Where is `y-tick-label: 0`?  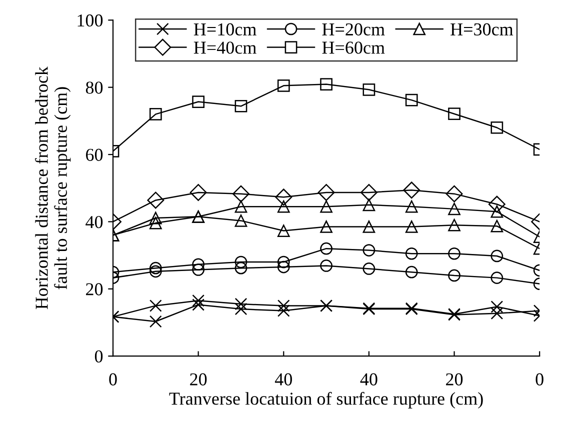 y-tick-label: 0 is located at coordinates (98, 356).